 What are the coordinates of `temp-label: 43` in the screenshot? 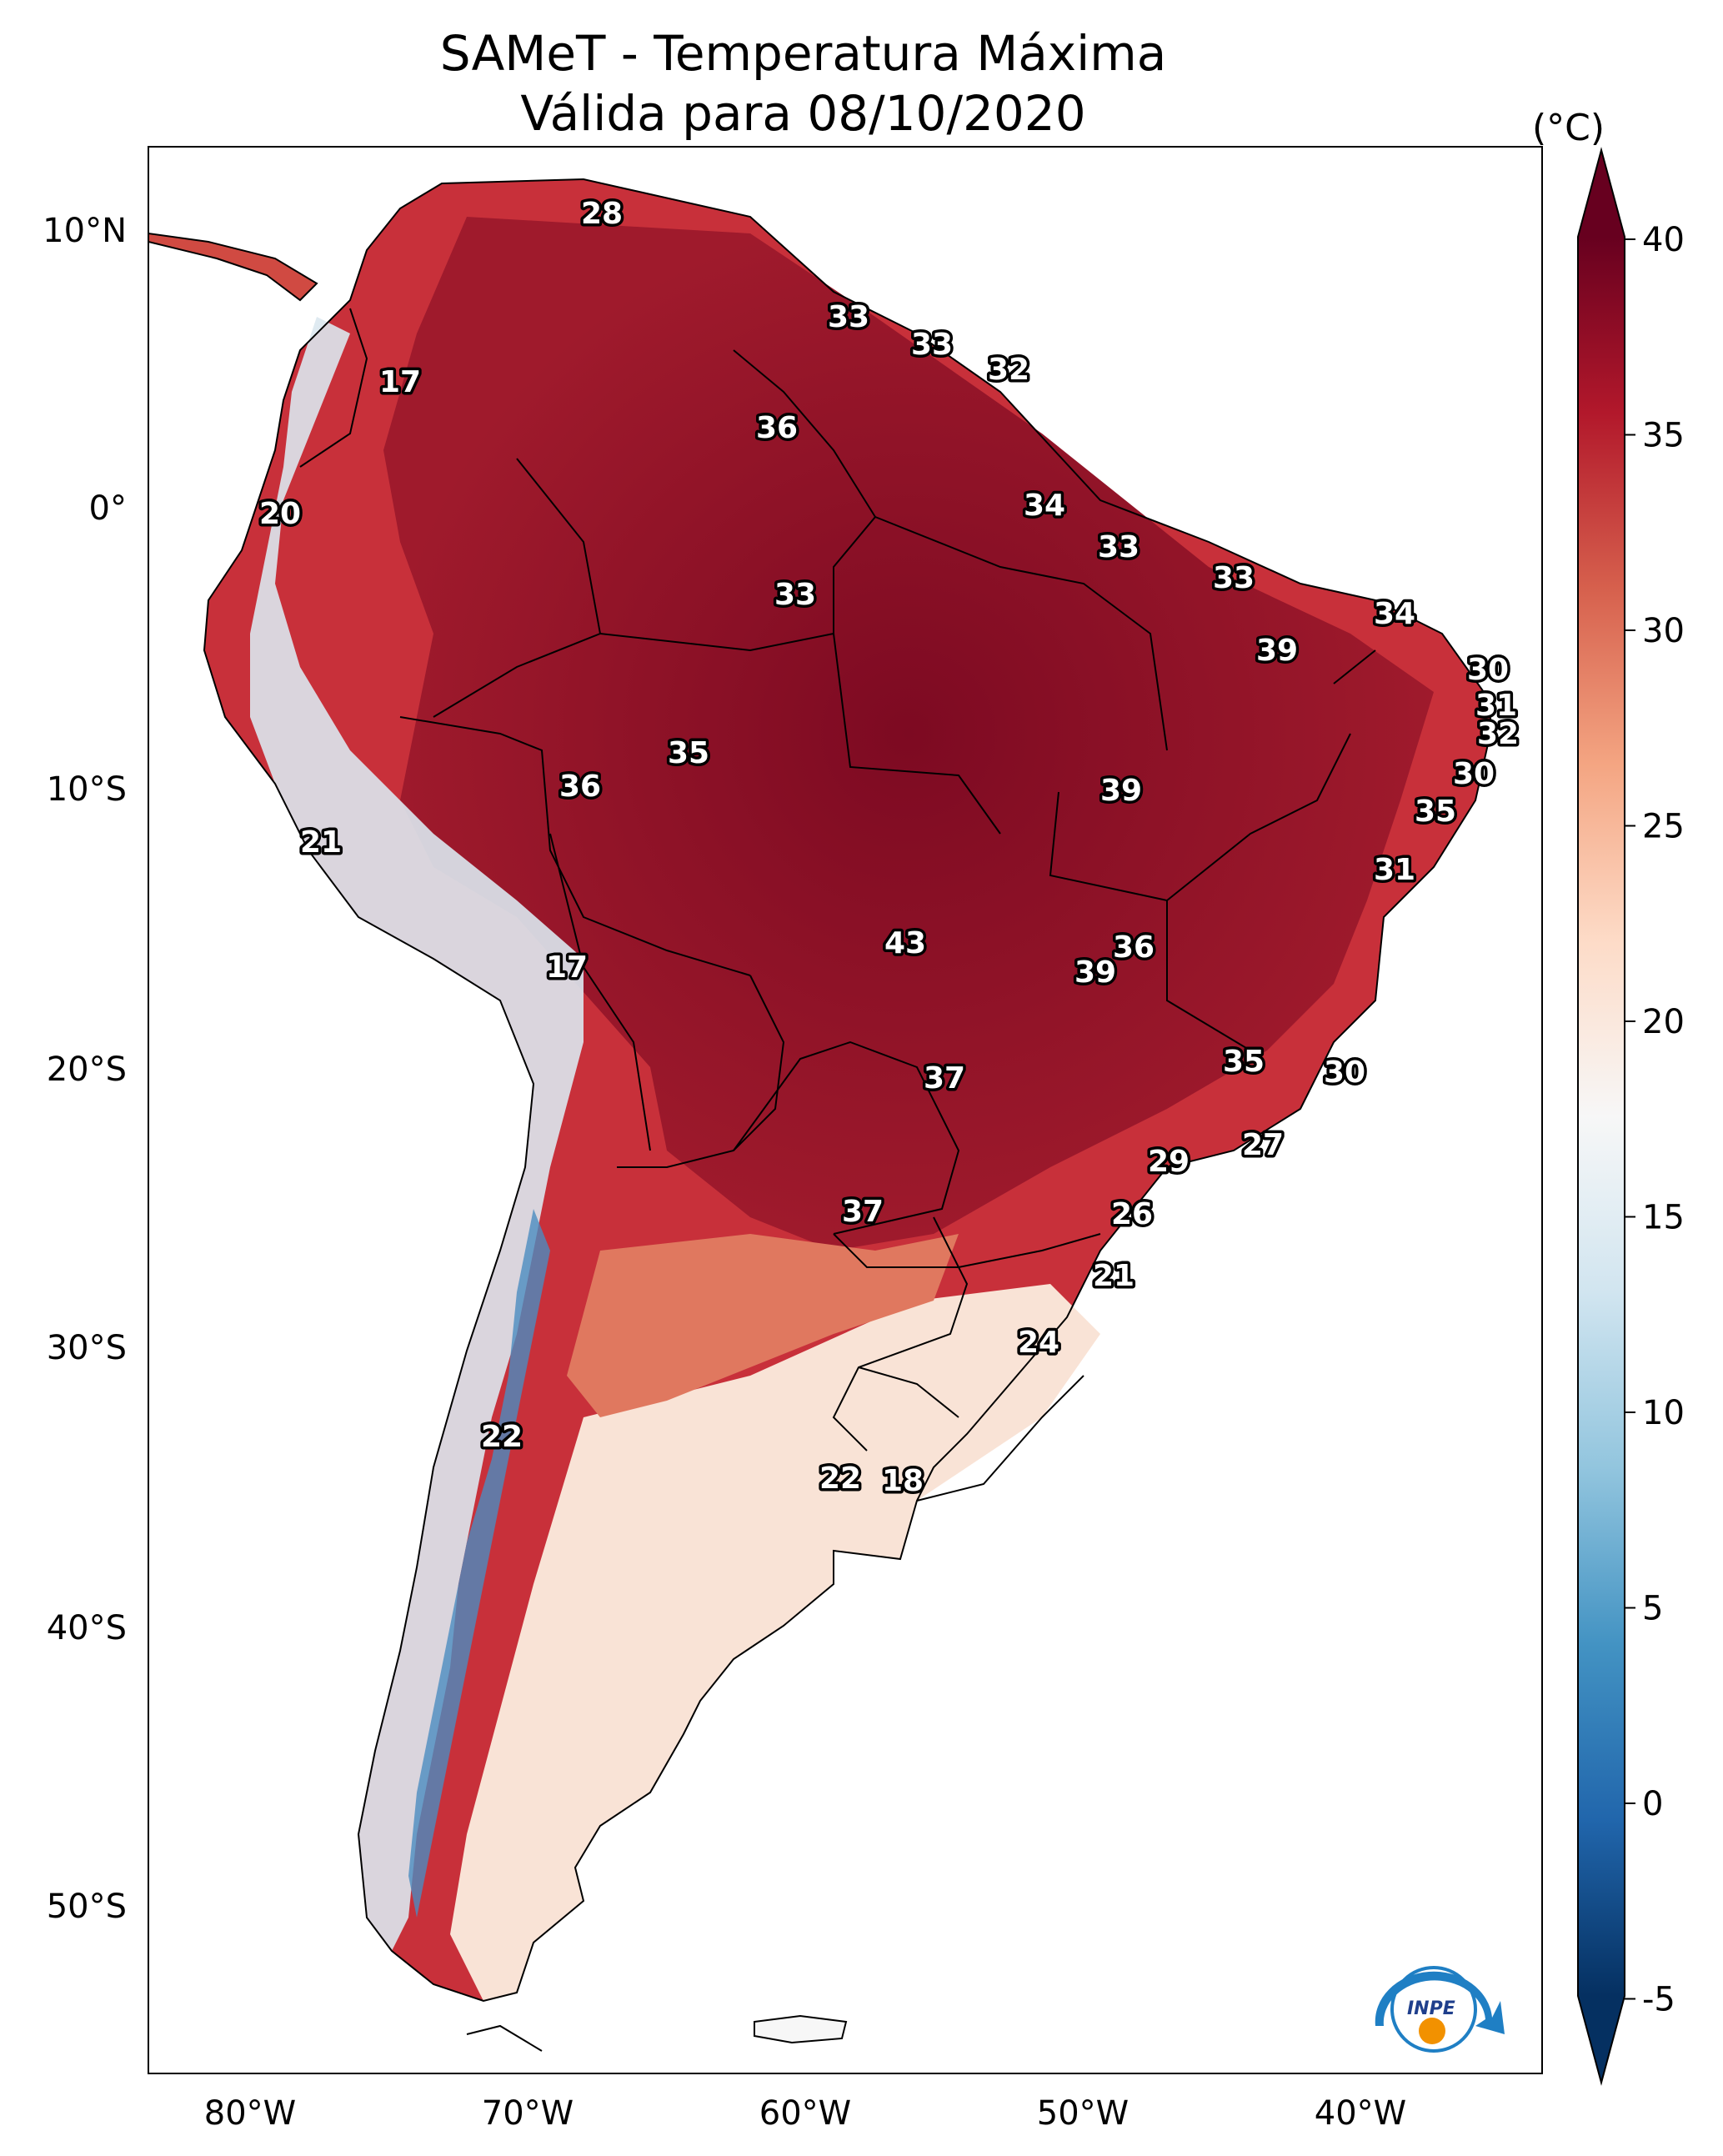 It's located at (905, 943).